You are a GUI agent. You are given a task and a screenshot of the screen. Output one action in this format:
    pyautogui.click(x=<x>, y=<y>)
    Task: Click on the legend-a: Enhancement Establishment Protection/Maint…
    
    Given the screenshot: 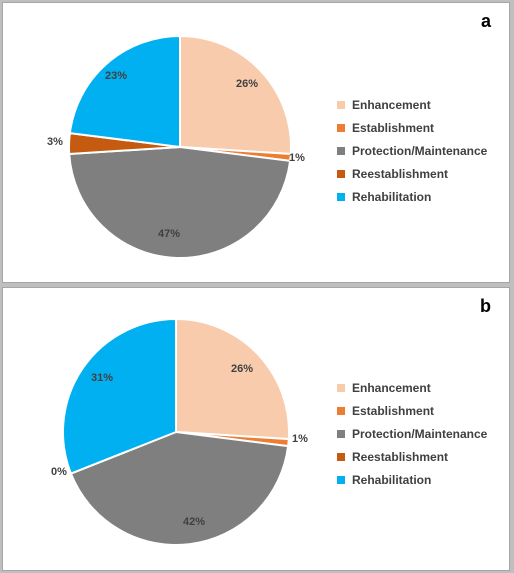 What is the action you would take?
    pyautogui.click(x=412, y=150)
    